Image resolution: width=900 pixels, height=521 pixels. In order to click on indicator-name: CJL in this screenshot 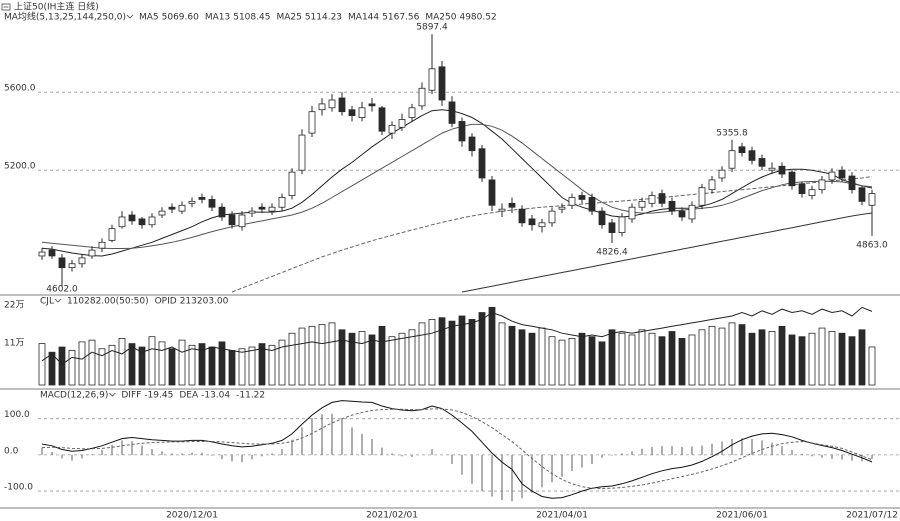, I will do `click(47, 302)`.